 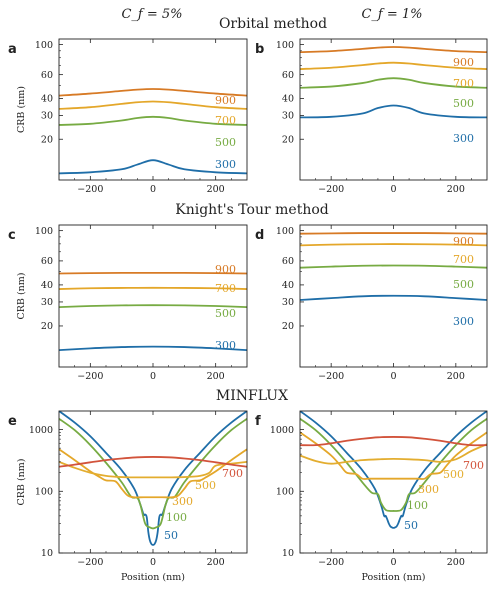 I want to click on section-title-minflux: MINFLUX, so click(x=252, y=396).